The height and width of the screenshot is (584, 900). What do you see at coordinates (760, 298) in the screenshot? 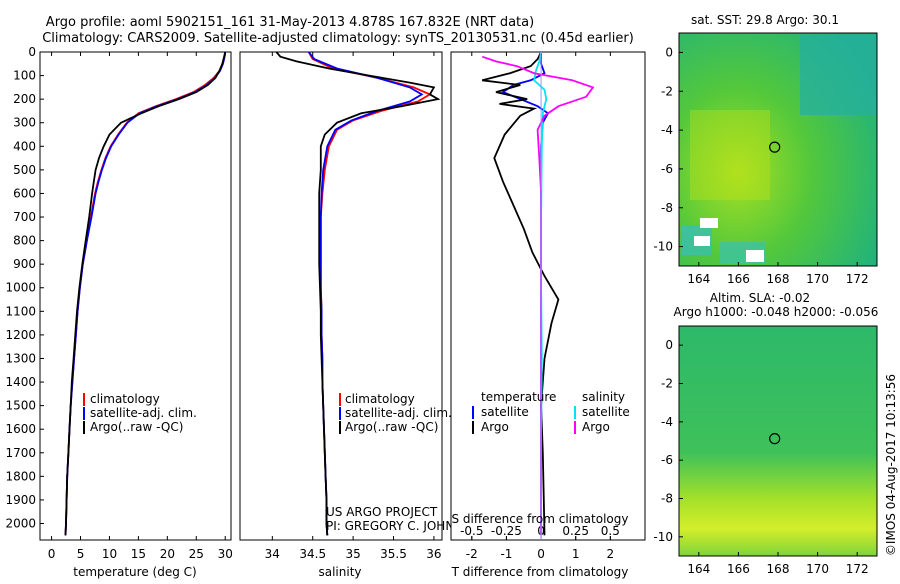
I see `sla-map-title: Altim. SLA: -0.02` at bounding box center [760, 298].